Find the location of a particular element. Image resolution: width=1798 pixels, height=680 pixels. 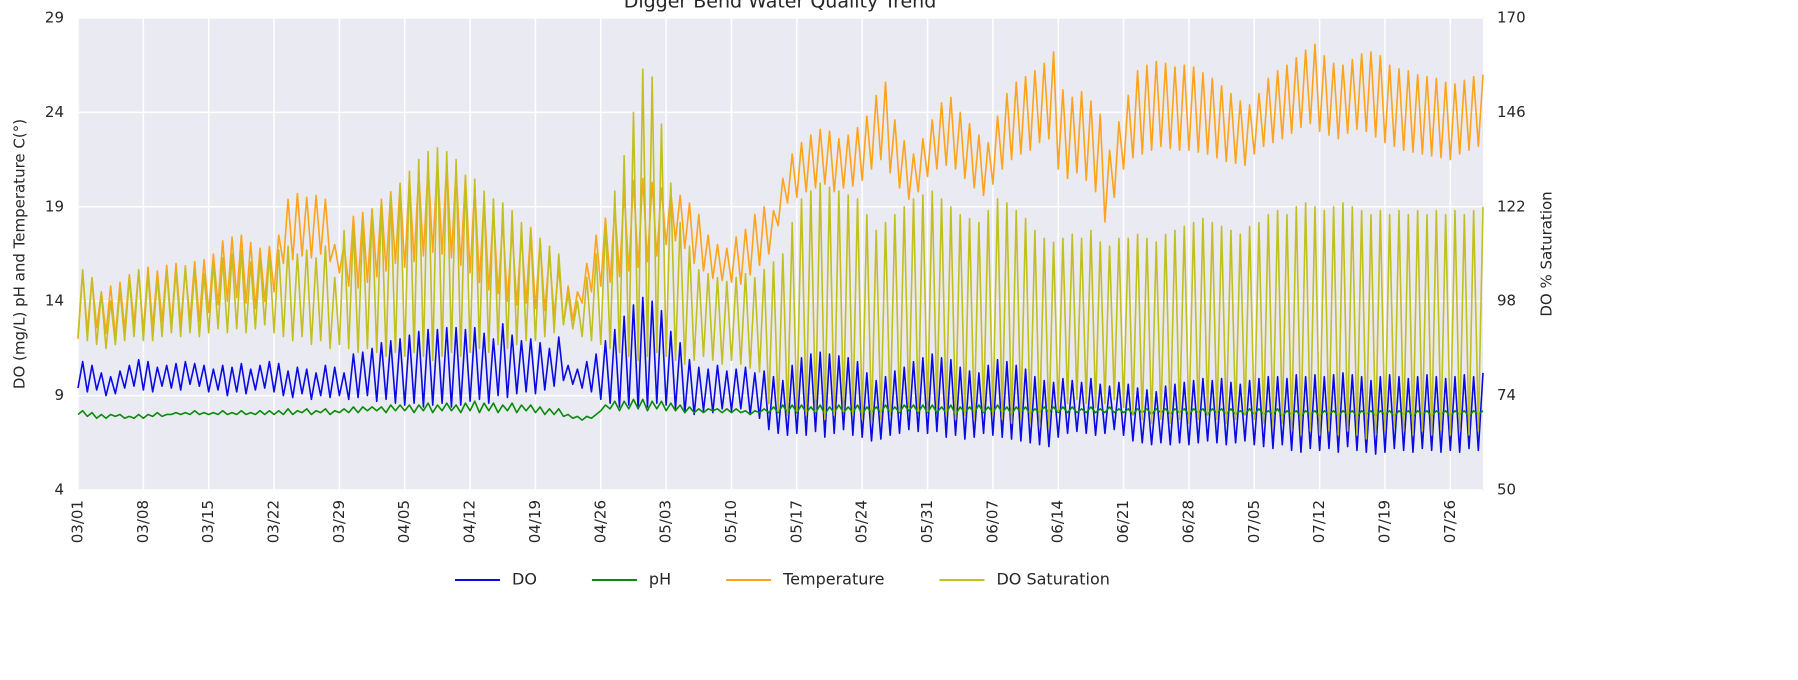

x-tick-label: 06/14 is located at coordinates (1058, 521).